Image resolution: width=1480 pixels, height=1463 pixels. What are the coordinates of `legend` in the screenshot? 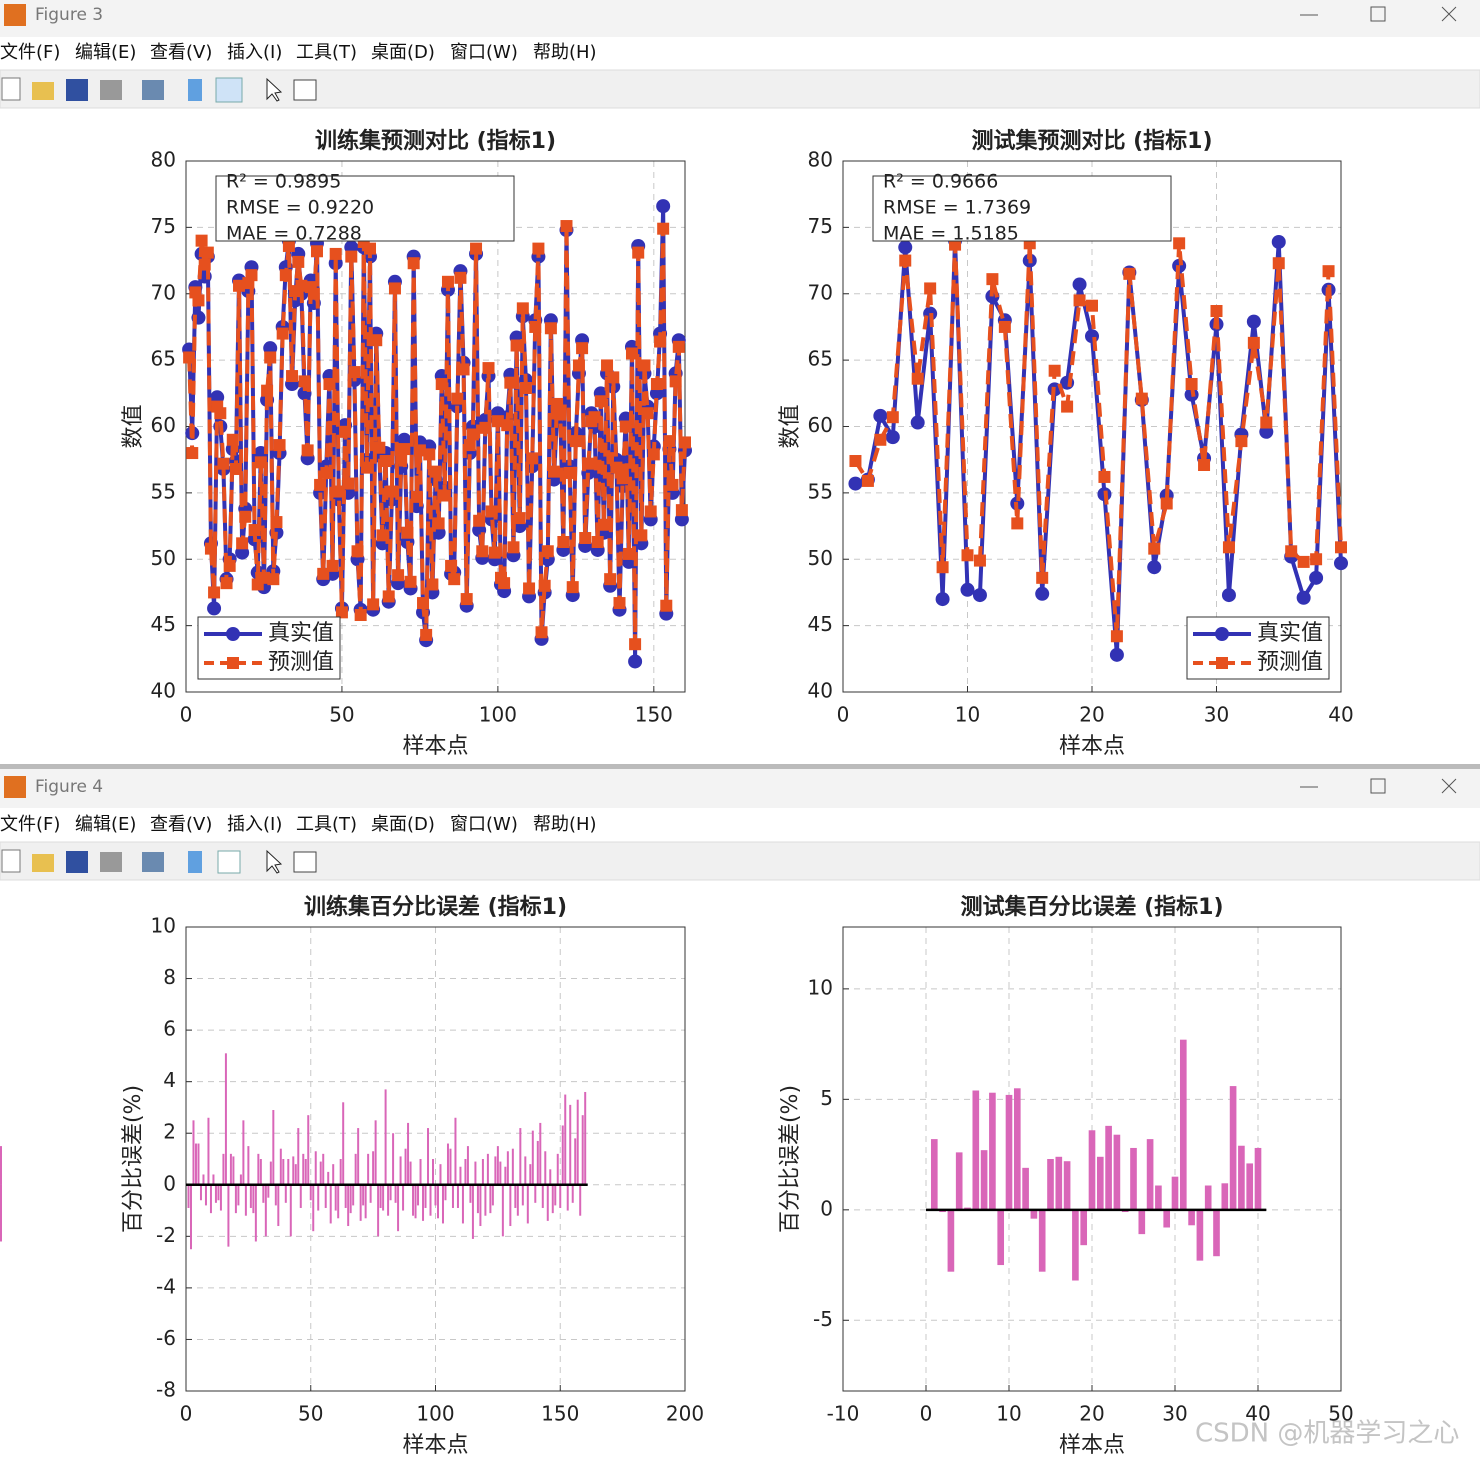 It's located at (1258, 648).